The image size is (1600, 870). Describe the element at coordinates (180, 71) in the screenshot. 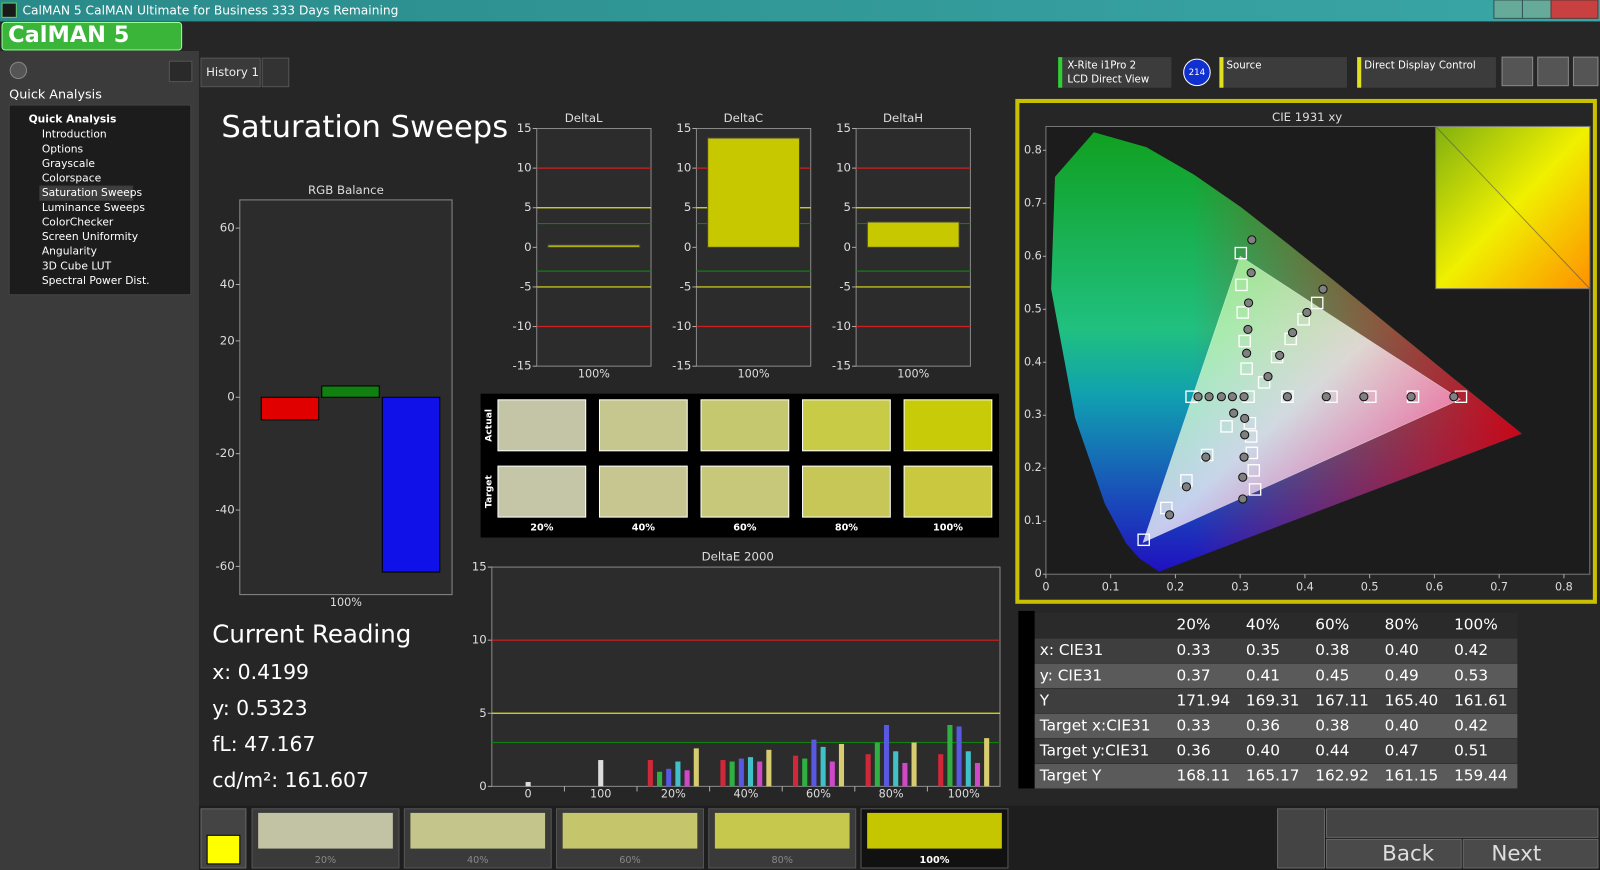

I see `collapse-button` at that location.